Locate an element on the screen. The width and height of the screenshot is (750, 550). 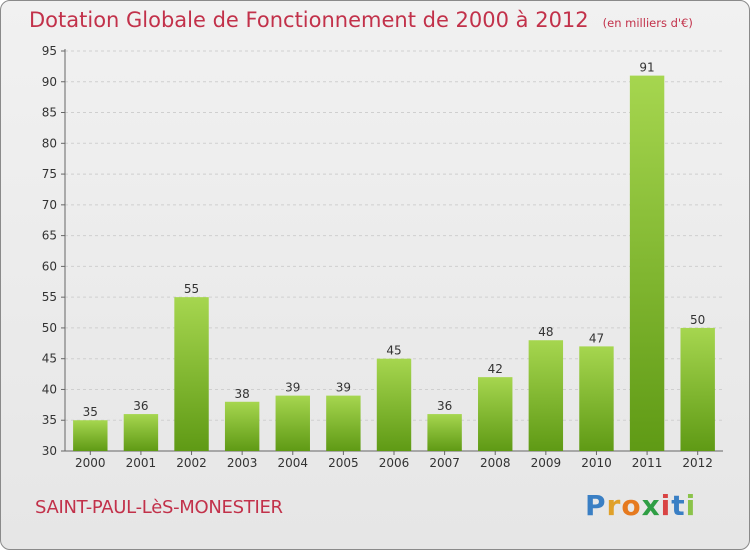
bar-2009 is located at coordinates (546, 395).